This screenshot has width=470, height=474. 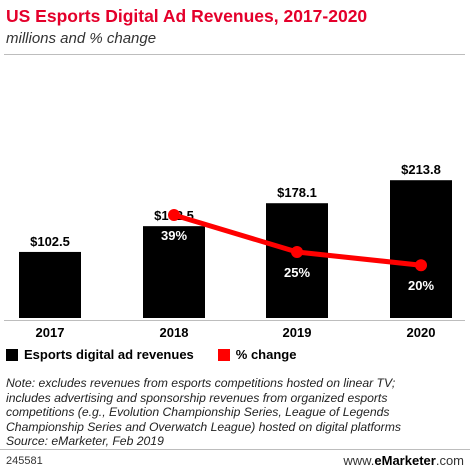 I want to click on legend-swatch-revenues, so click(x=12, y=354).